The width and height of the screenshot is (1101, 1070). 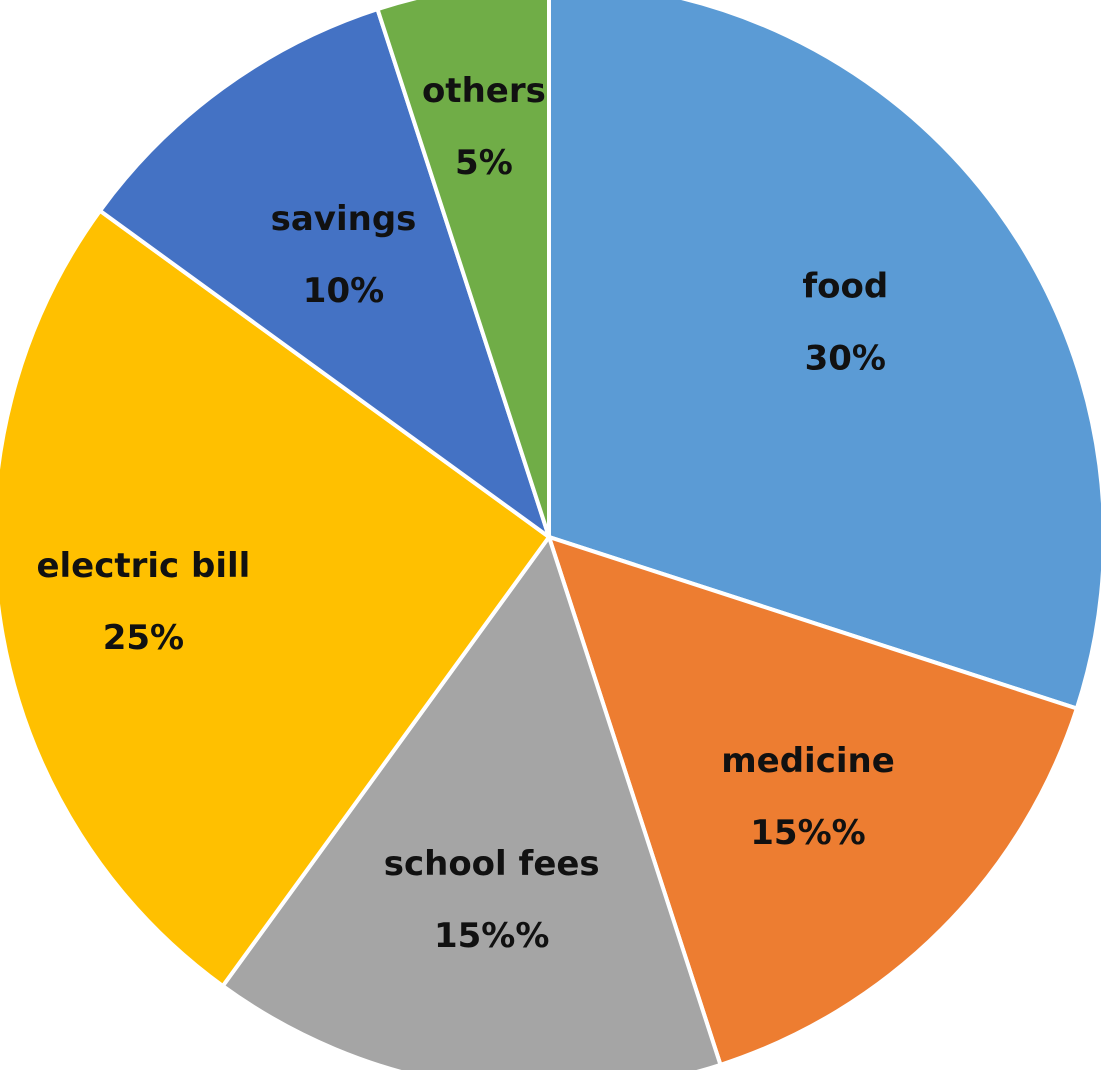 I want to click on slice-label-school-fees: school fees, so click(x=492, y=864).